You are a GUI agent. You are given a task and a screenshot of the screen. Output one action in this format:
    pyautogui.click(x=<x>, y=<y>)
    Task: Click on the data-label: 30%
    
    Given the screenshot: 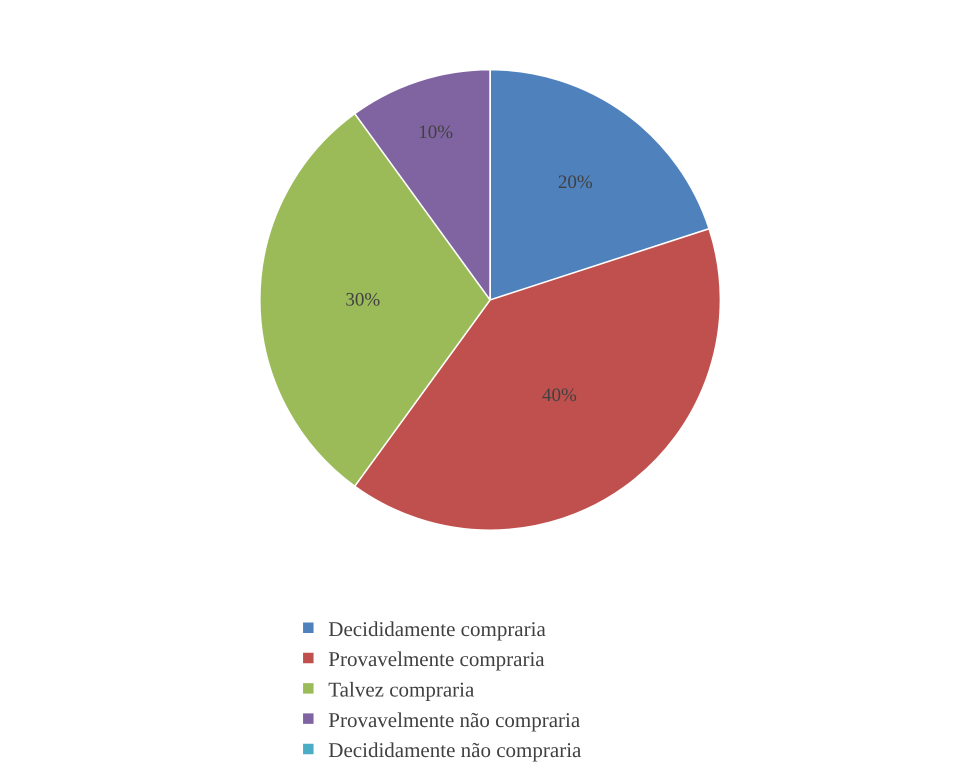 What is the action you would take?
    pyautogui.click(x=362, y=299)
    